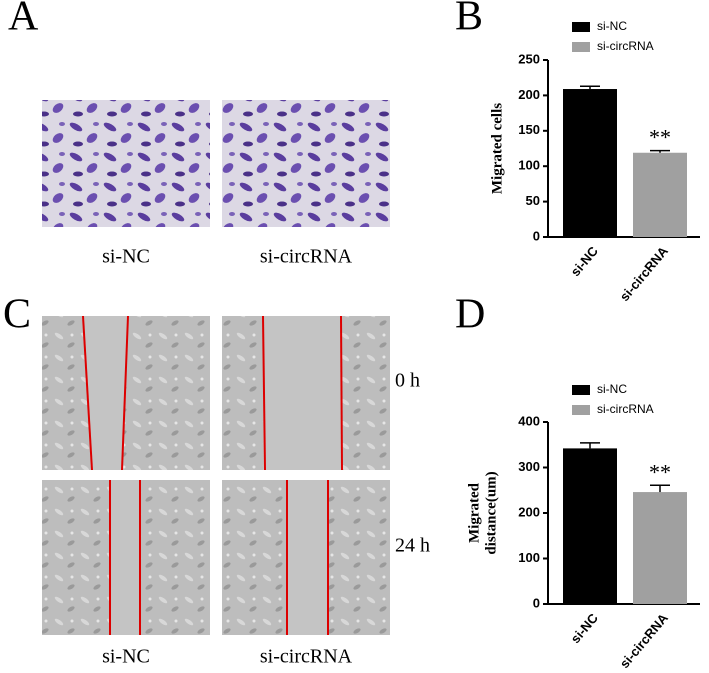  Describe the element at coordinates (407, 381) in the screenshot. I see `time-label: 0 h` at that location.